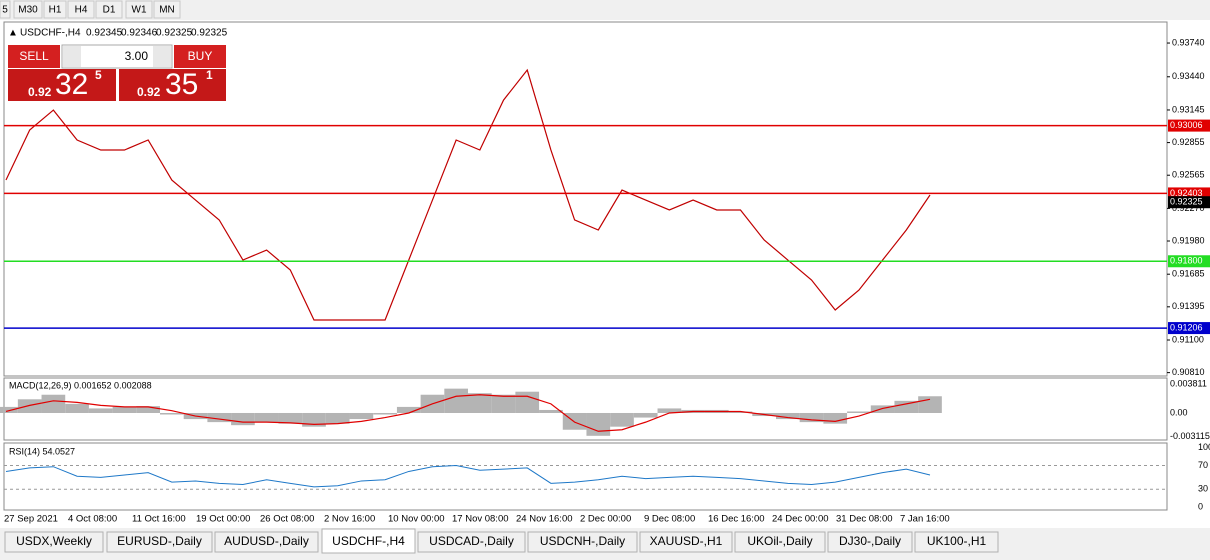 This screenshot has height=560, width=1210. What do you see at coordinates (162, 56) in the screenshot?
I see `lots-up` at bounding box center [162, 56].